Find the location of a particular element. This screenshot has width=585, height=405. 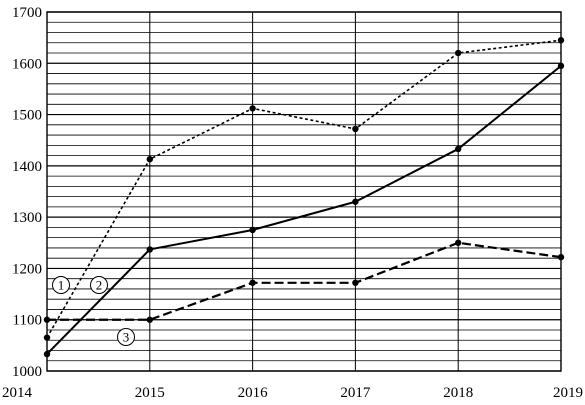

y-tick-label: 1300 is located at coordinates (27, 218).